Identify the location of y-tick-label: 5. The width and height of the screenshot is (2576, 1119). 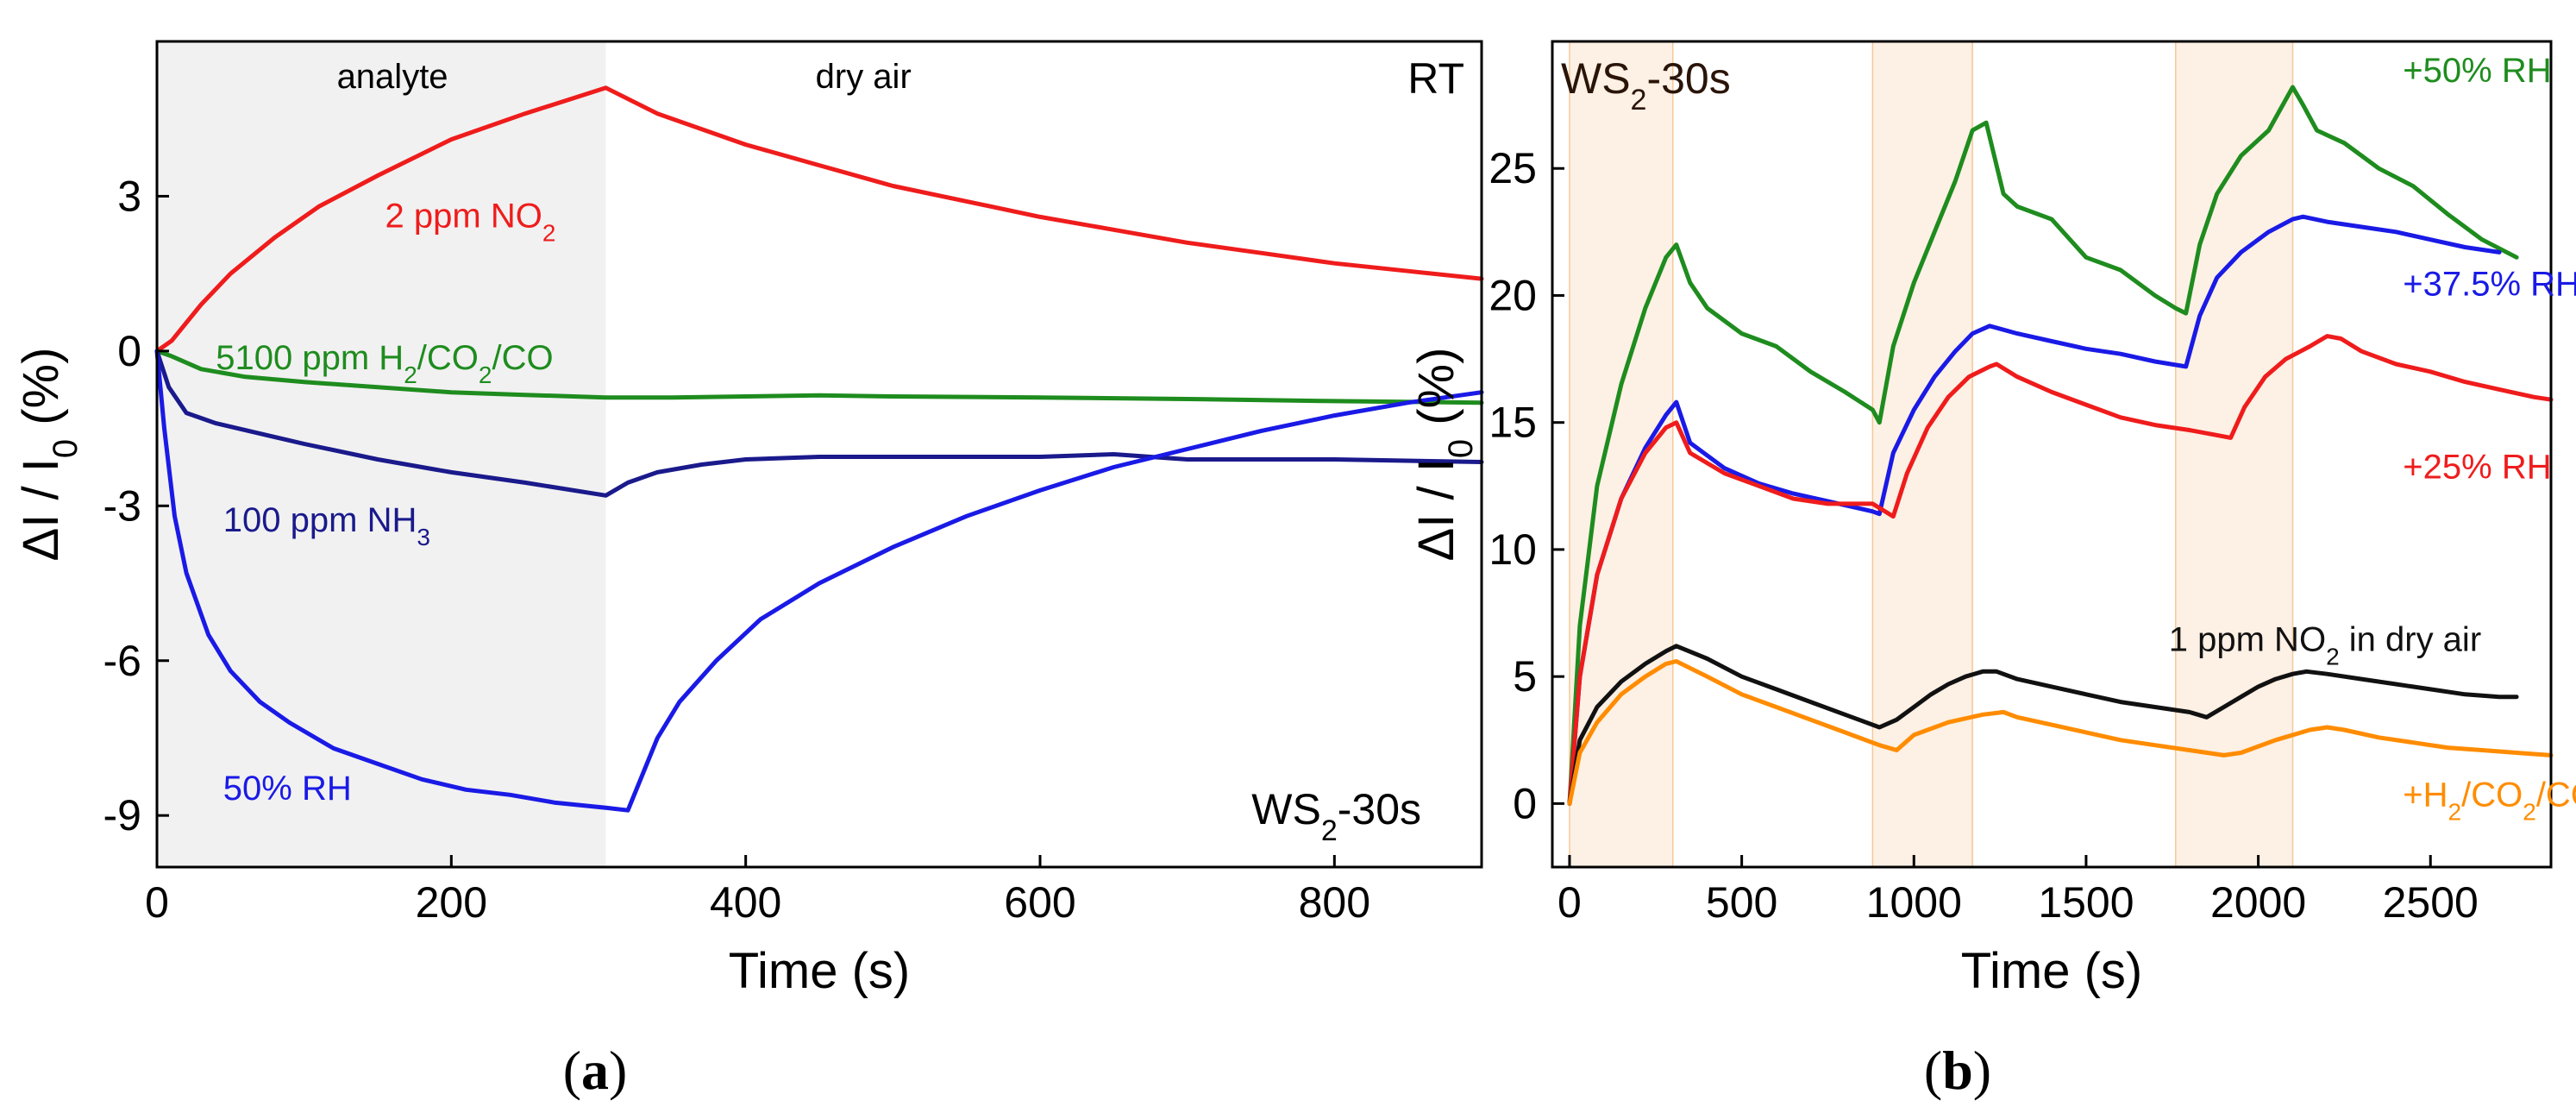
(1525, 676).